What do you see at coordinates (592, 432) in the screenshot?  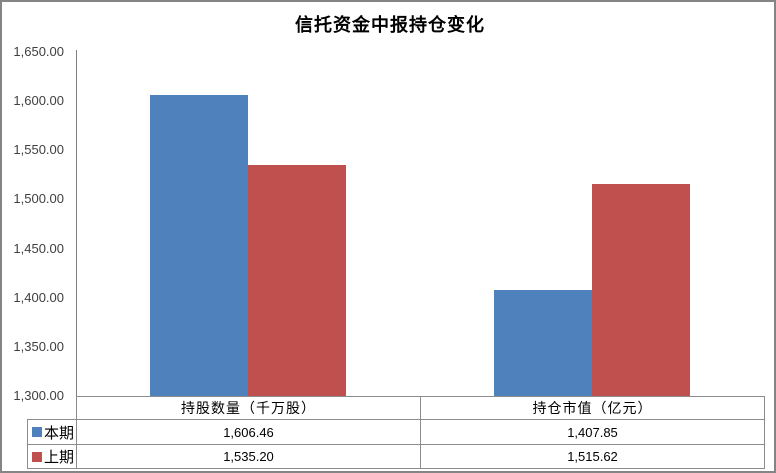 I see `value-current-marketcap: 1,407.85` at bounding box center [592, 432].